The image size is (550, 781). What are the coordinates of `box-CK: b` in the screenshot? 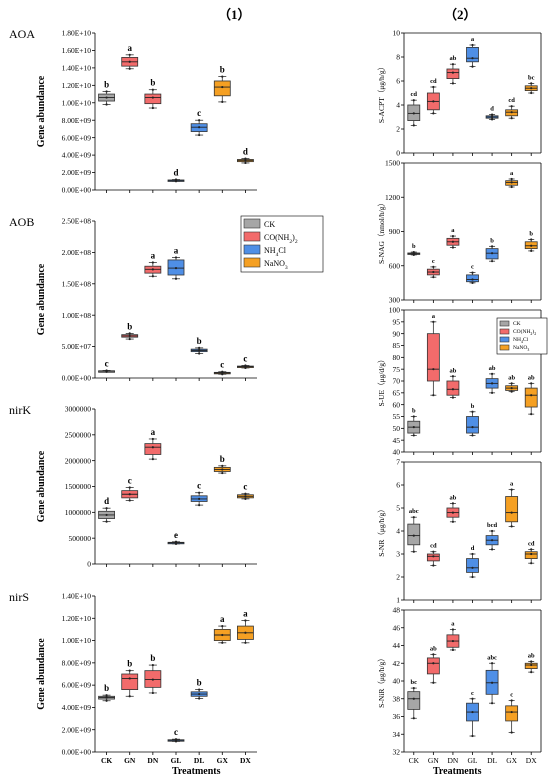 It's located at (414, 250).